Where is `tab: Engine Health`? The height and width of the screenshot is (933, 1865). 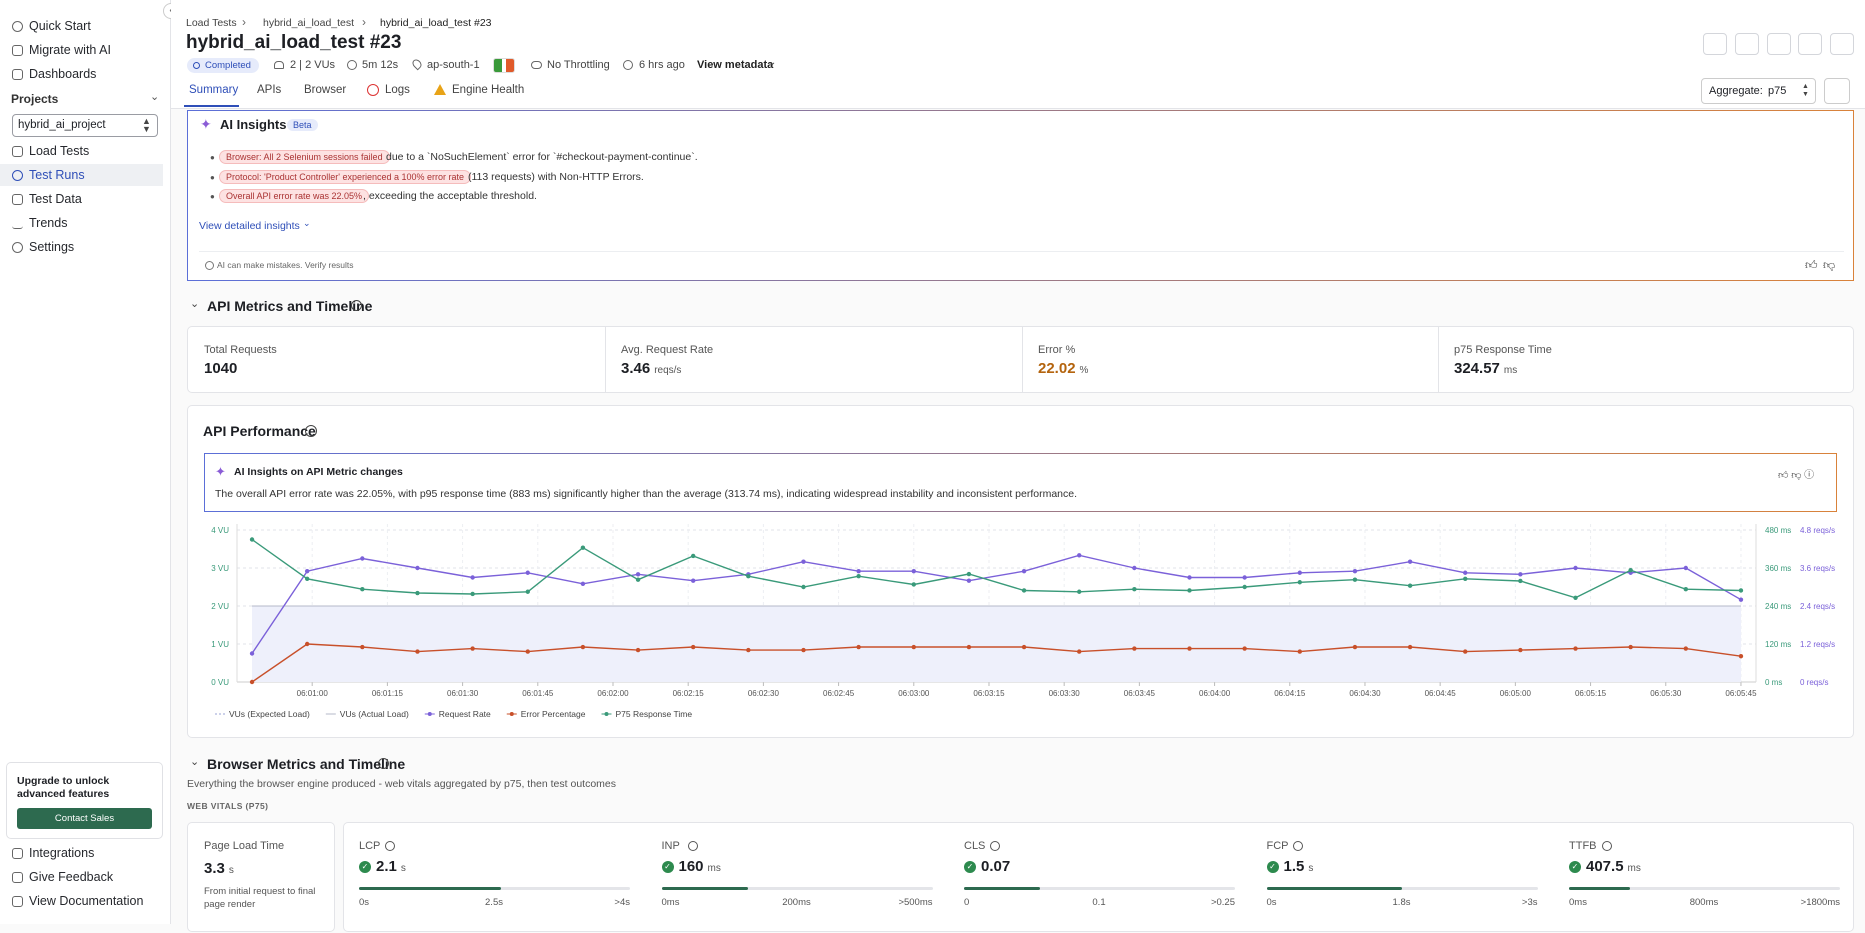
tab: Engine Health is located at coordinates (488, 90).